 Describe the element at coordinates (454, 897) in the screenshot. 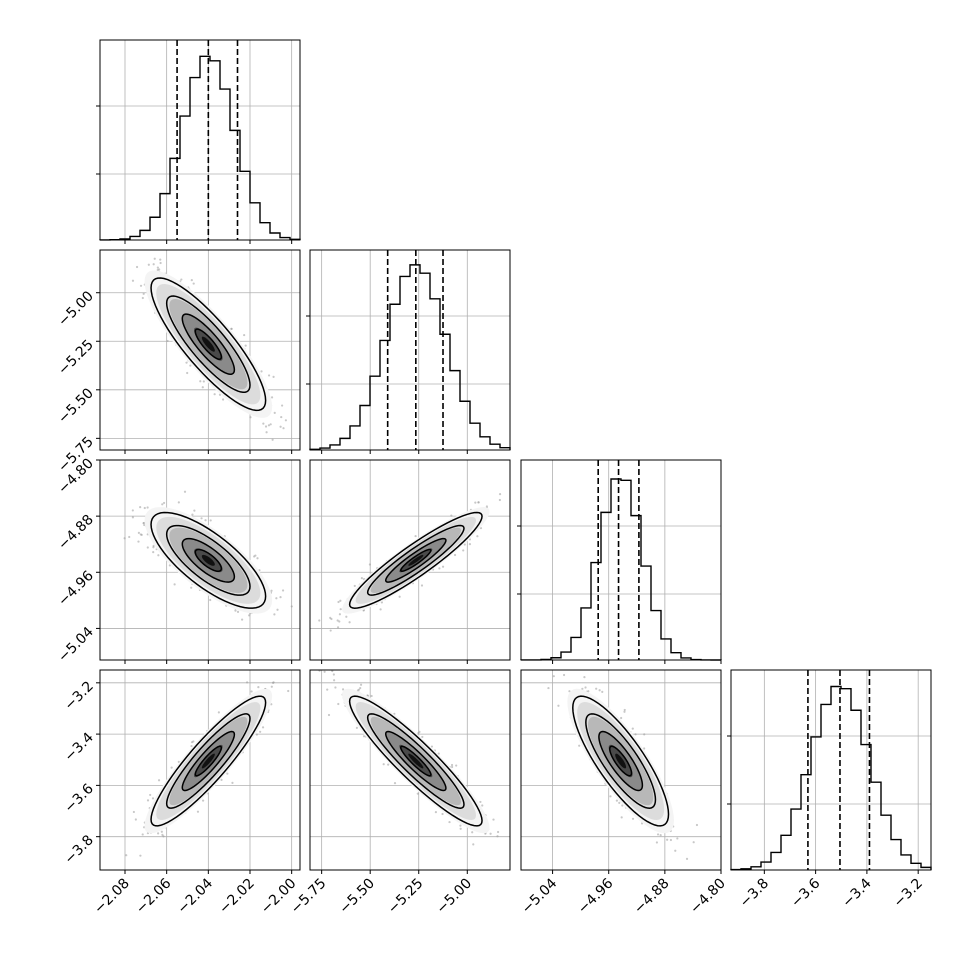

I see `x-tick-label: −5.00` at that location.